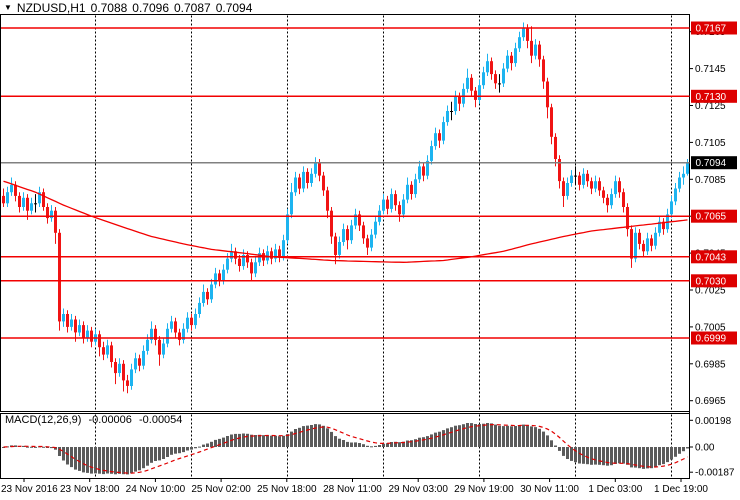 The image size is (740, 500). Describe the element at coordinates (29, 489) in the screenshot. I see `time-tick-label: 23 Nov 2016` at that location.